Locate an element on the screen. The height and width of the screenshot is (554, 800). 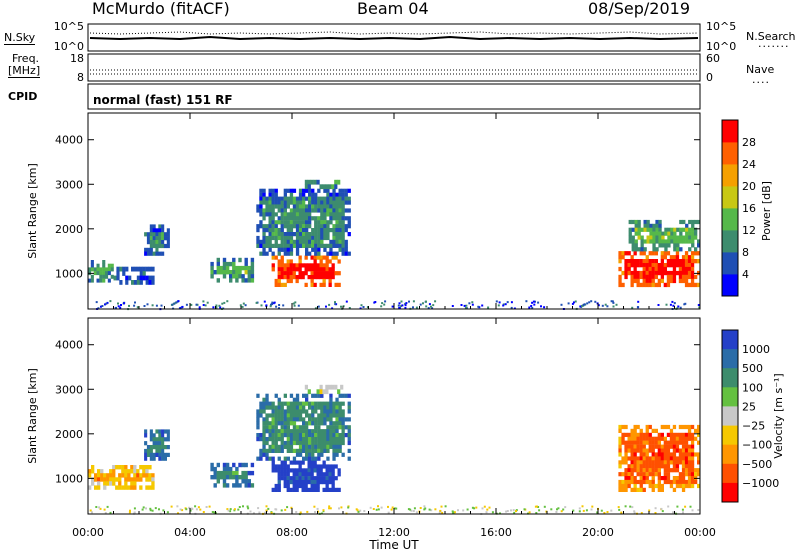
freq-right-tick-bottom: 0 is located at coordinates (709, 77).